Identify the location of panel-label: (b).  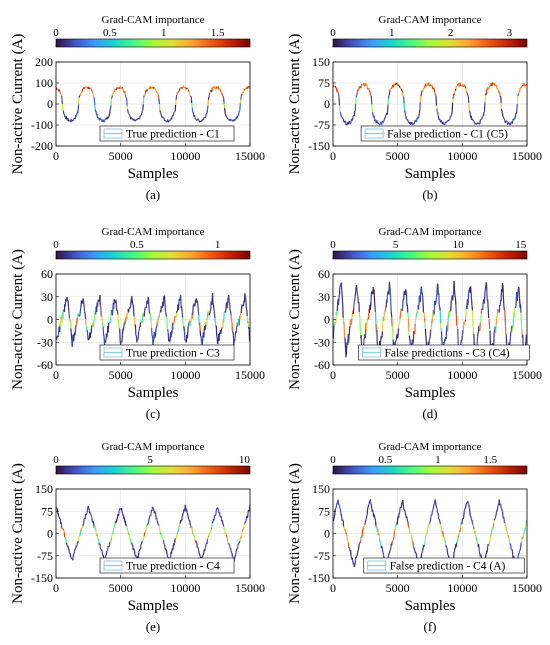
(429, 194).